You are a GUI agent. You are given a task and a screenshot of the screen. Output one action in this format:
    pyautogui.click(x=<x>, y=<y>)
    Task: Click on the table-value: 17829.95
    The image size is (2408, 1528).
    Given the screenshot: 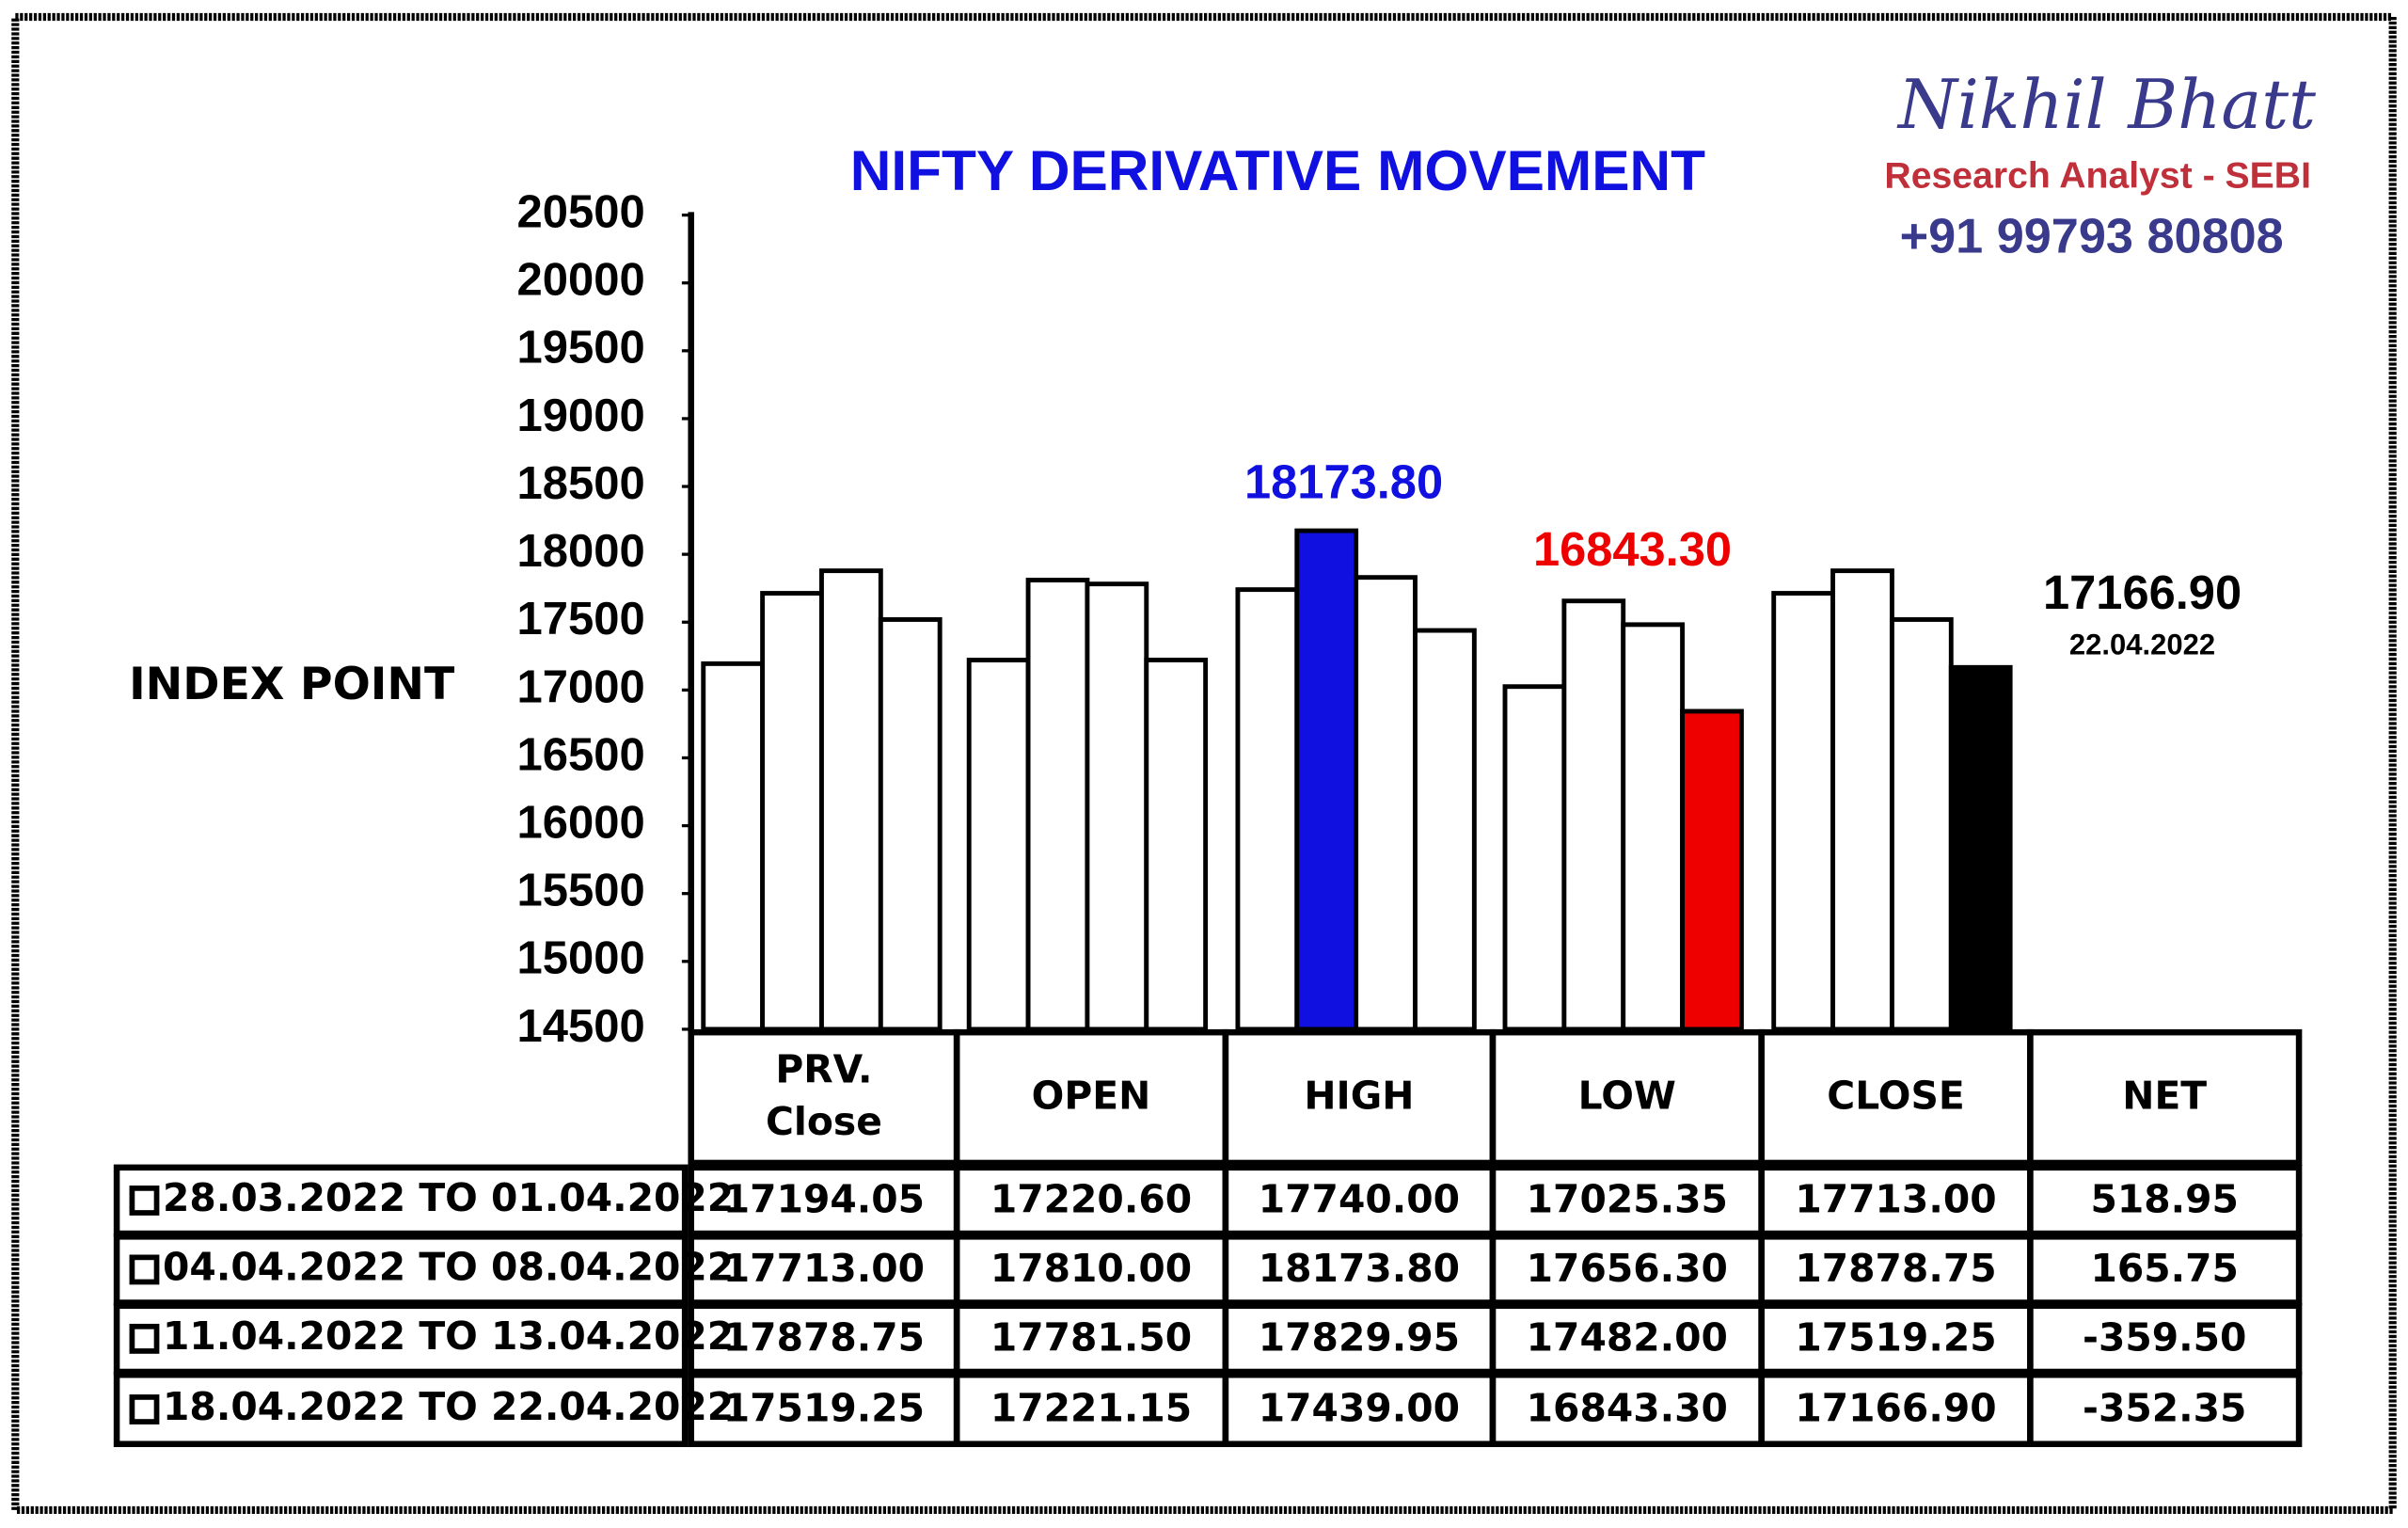 What is the action you would take?
    pyautogui.click(x=1360, y=1338)
    